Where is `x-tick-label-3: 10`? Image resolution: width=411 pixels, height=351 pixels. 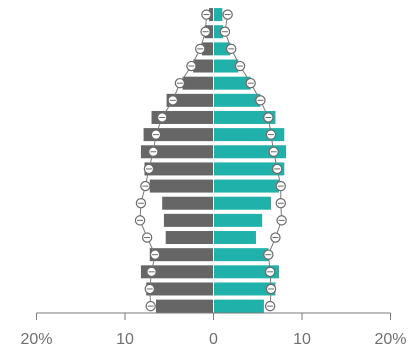
x-tick-label-3: 10 is located at coordinates (302, 339).